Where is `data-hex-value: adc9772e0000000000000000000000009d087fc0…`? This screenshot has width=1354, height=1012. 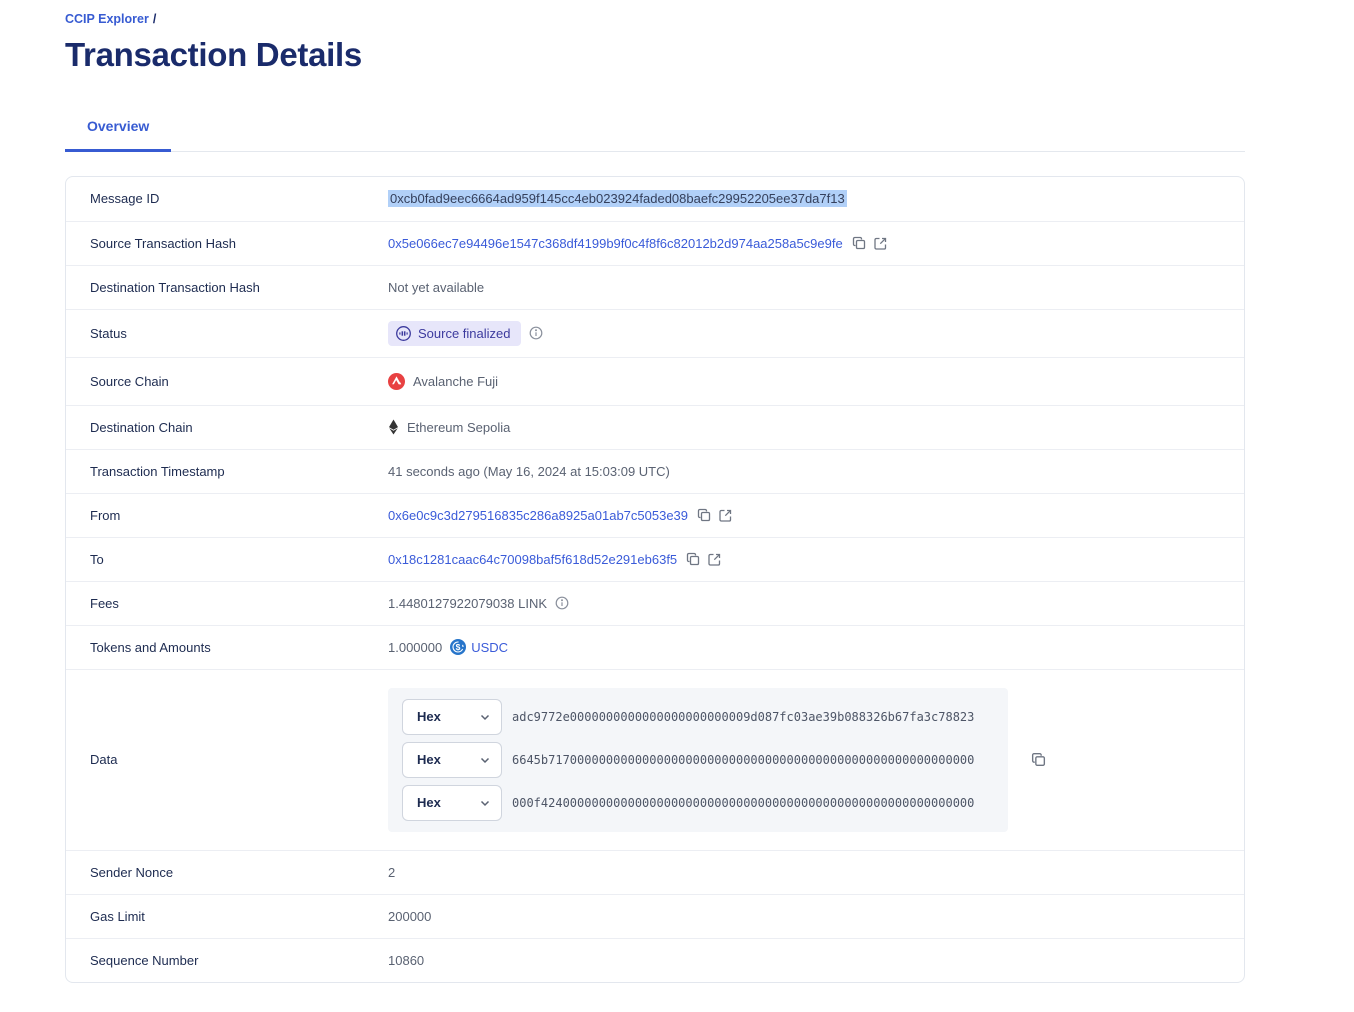 data-hex-value: adc9772e0000000000000000000000009d087fc0… is located at coordinates (743, 716).